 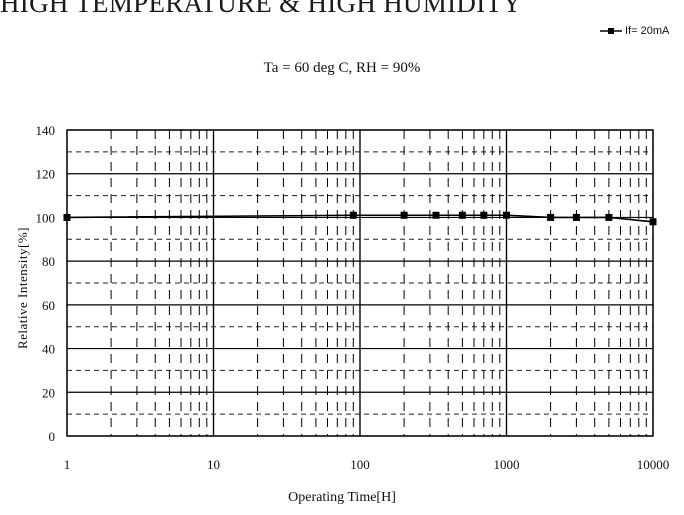 What do you see at coordinates (52, 436) in the screenshot?
I see `y-tick-label: 0` at bounding box center [52, 436].